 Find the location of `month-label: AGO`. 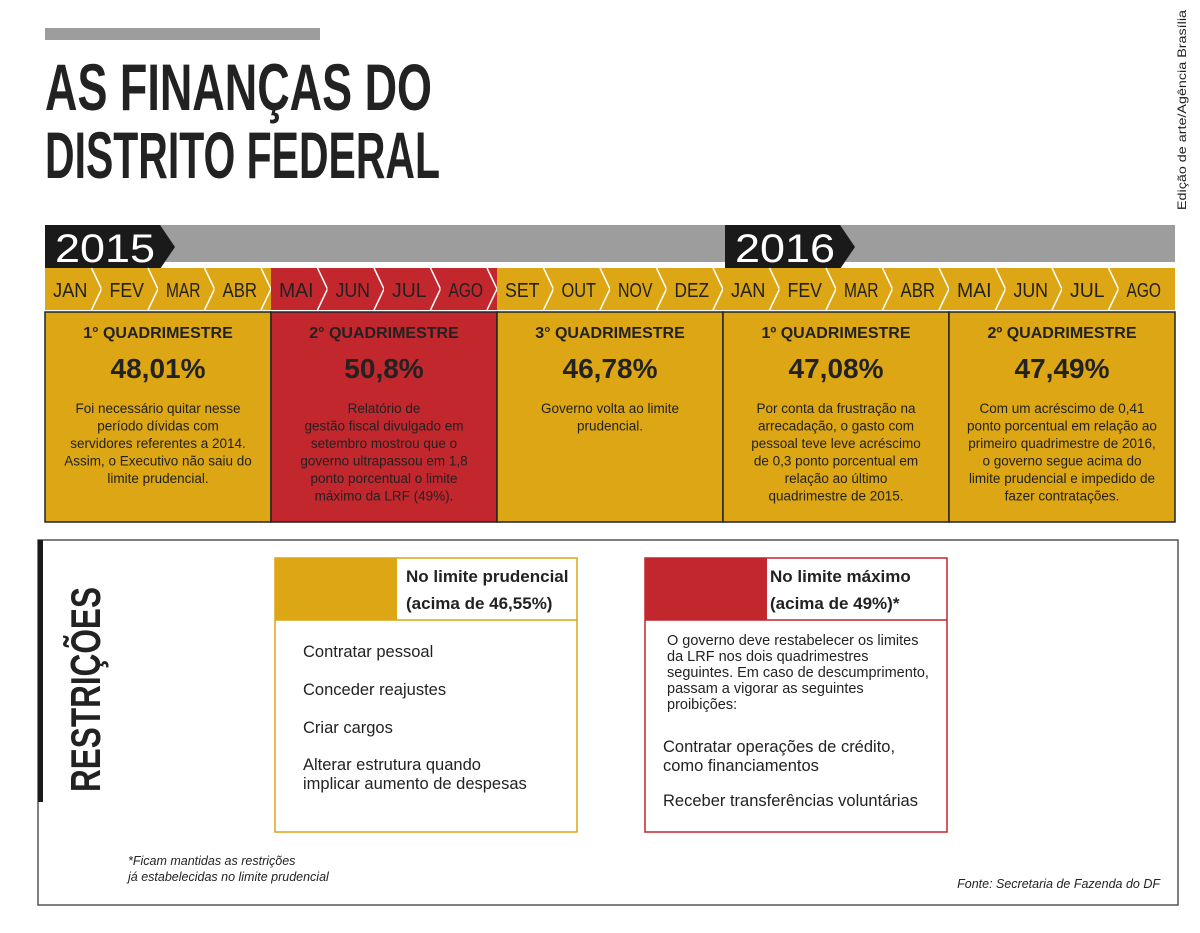

month-label: AGO is located at coordinates (1144, 291).